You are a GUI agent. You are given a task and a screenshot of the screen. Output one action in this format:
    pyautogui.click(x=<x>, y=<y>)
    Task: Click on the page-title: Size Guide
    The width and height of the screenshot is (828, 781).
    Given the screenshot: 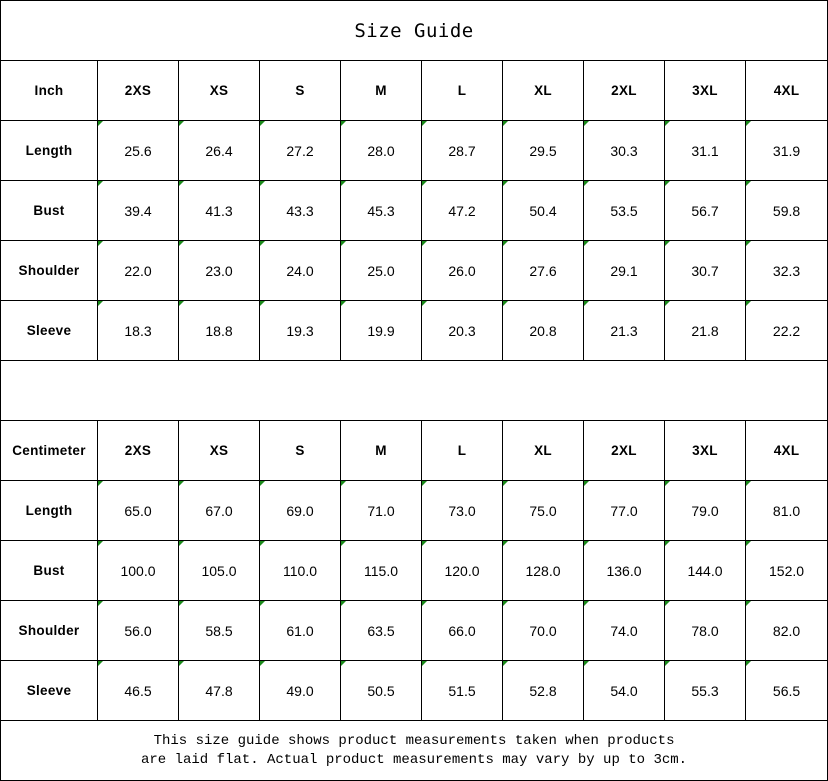 What is the action you would take?
    pyautogui.click(x=414, y=30)
    